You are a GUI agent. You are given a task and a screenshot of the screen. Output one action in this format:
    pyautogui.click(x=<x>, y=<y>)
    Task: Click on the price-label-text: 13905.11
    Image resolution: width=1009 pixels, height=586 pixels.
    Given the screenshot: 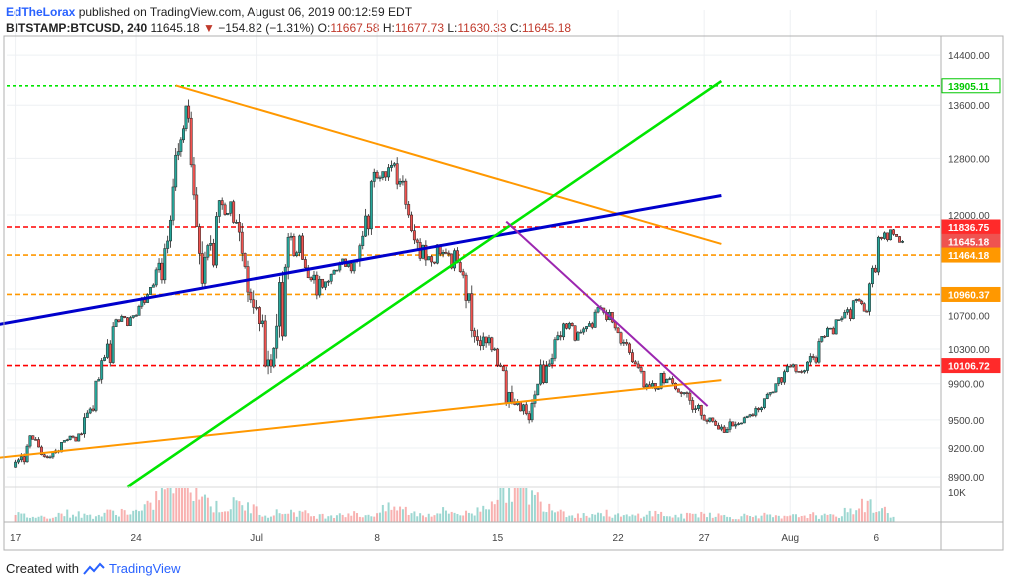 What is the action you would take?
    pyautogui.click(x=969, y=87)
    